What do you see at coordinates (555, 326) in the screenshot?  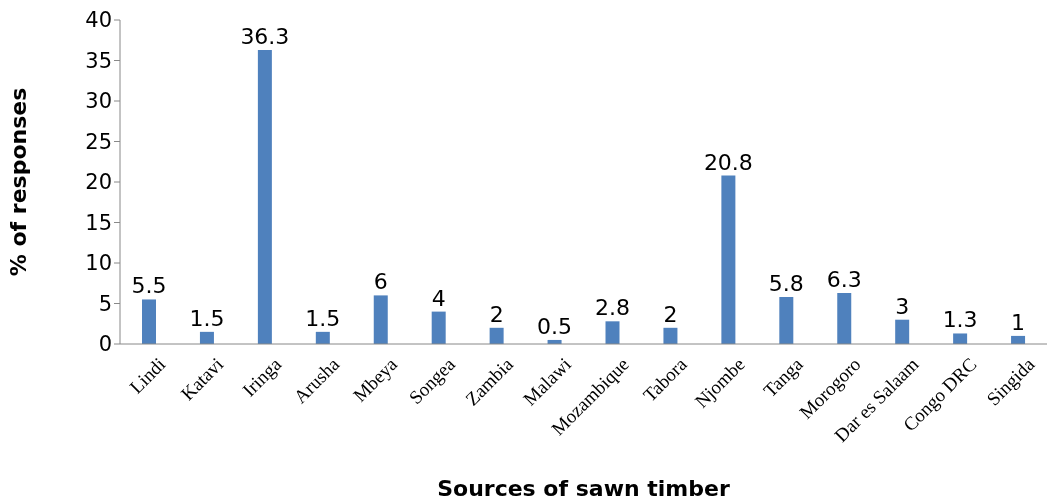 I see `data-label: 0.5` at bounding box center [555, 326].